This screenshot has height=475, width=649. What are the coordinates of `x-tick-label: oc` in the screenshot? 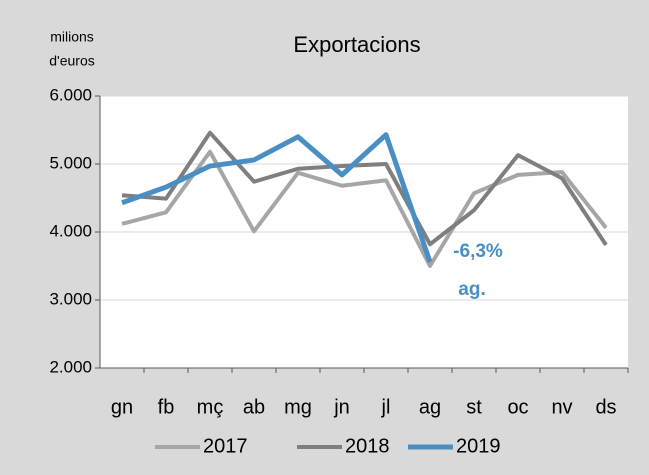 It's located at (517, 407).